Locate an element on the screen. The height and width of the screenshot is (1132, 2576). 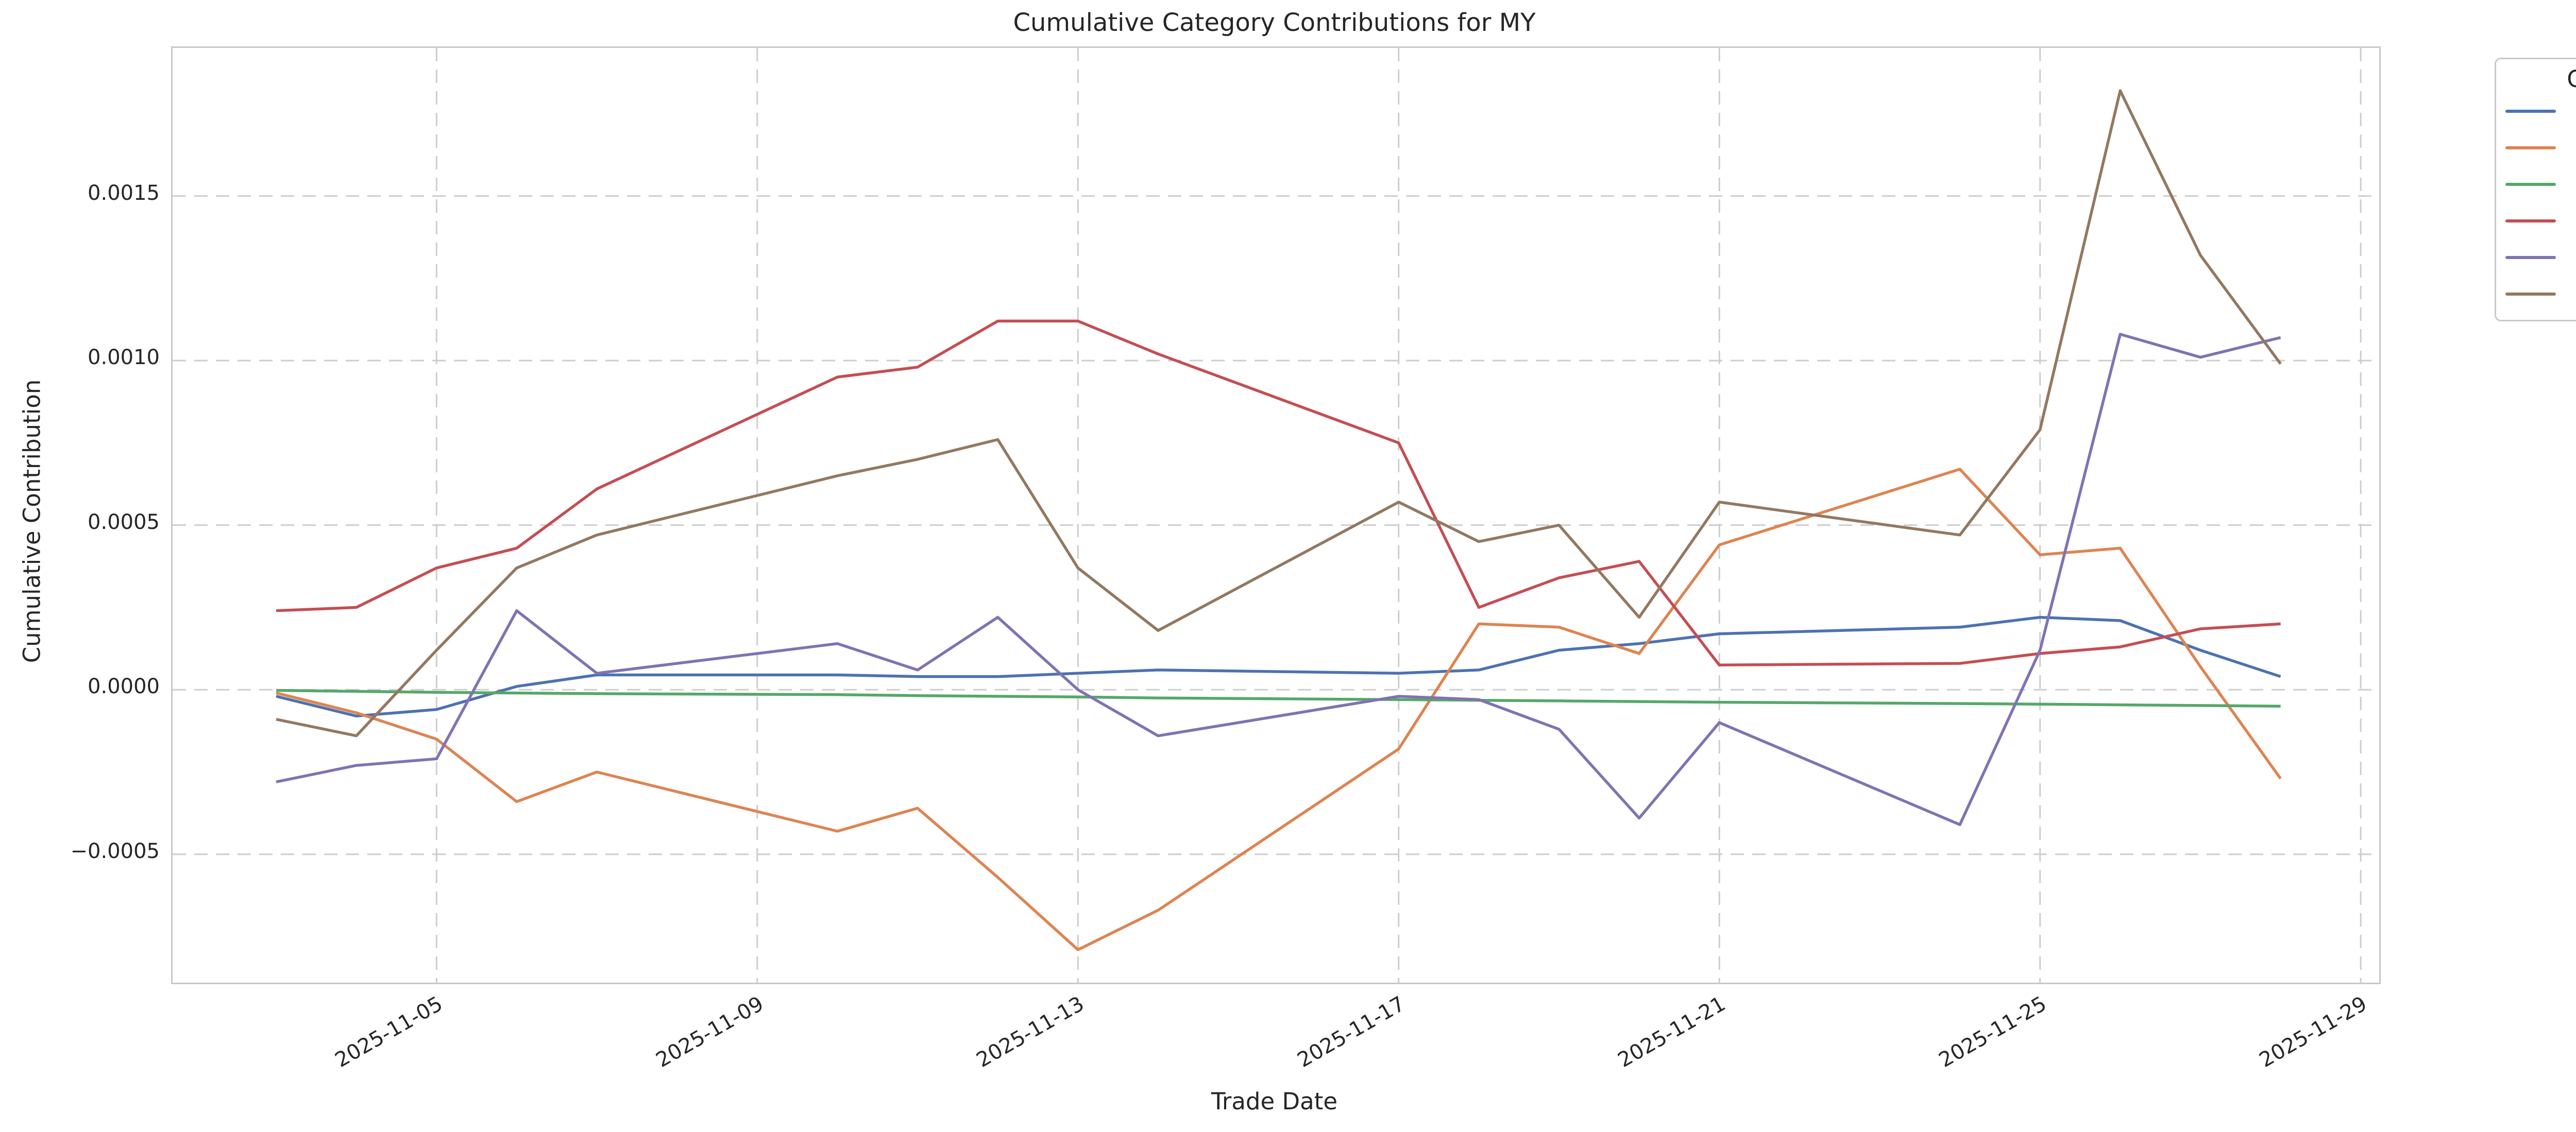
legend-item-risk-exposure: risk_exposure is located at coordinates (2536, 221).